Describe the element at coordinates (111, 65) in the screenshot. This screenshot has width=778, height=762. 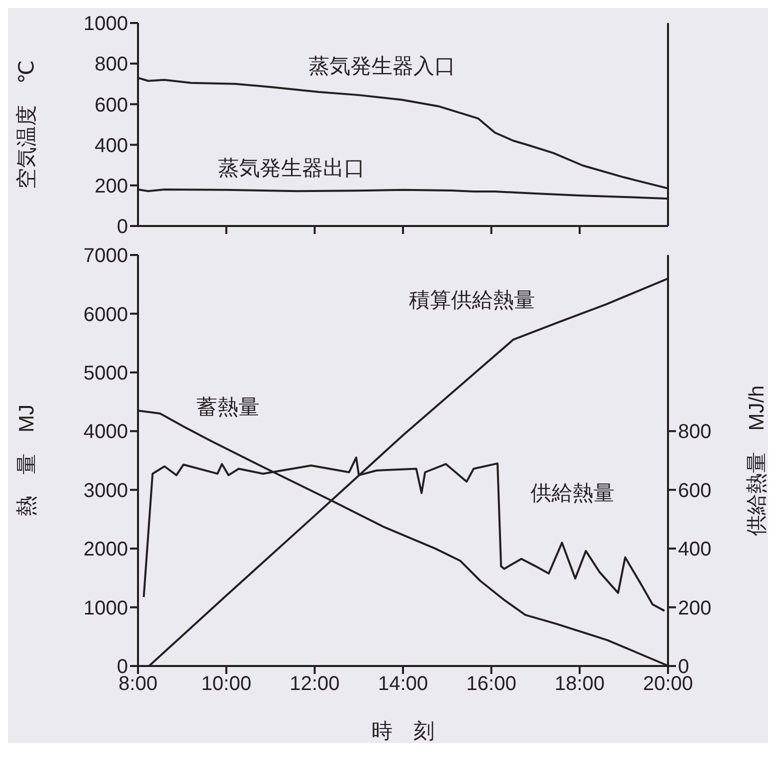
I see `y-tick-label: 800` at that location.